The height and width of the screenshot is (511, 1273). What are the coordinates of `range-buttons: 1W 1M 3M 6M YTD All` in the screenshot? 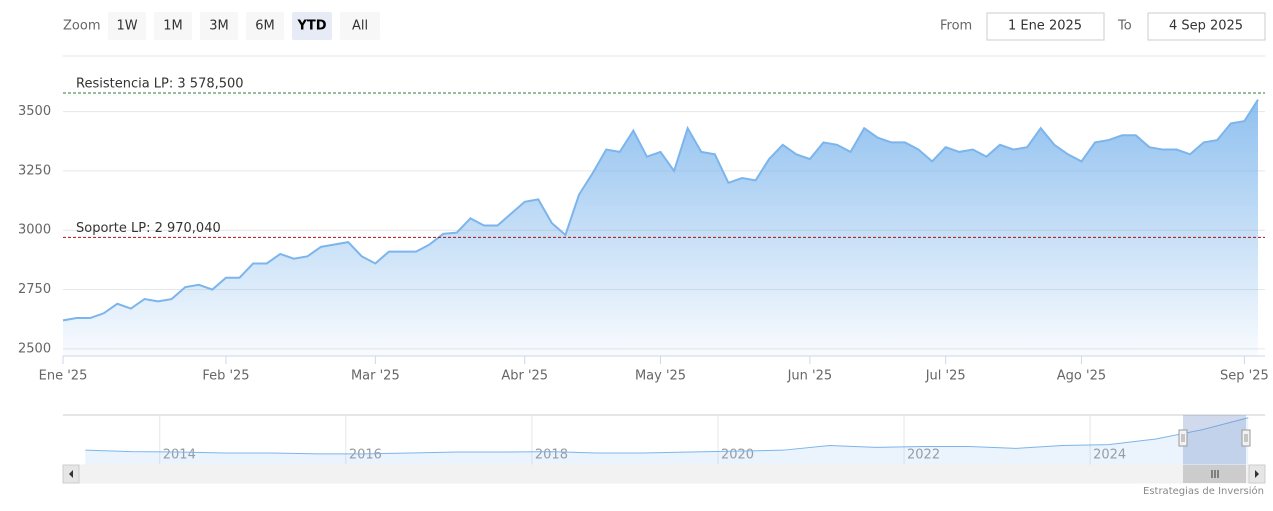 It's located at (244, 26).